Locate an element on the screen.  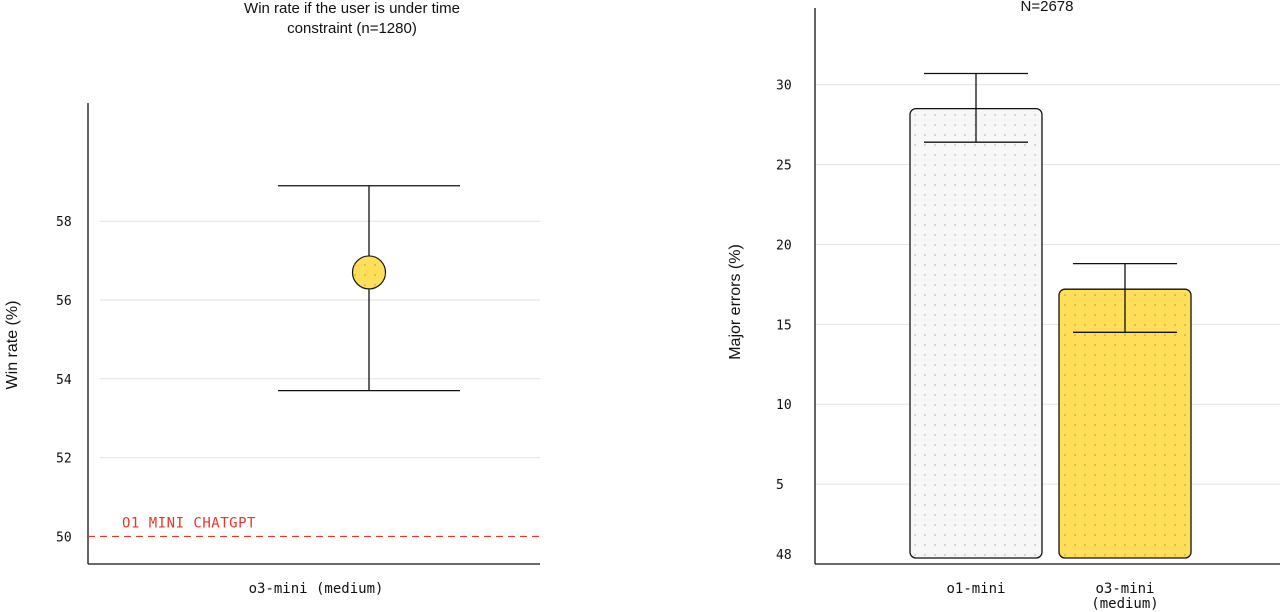
x-category-label: o1-mini is located at coordinates (975, 589).